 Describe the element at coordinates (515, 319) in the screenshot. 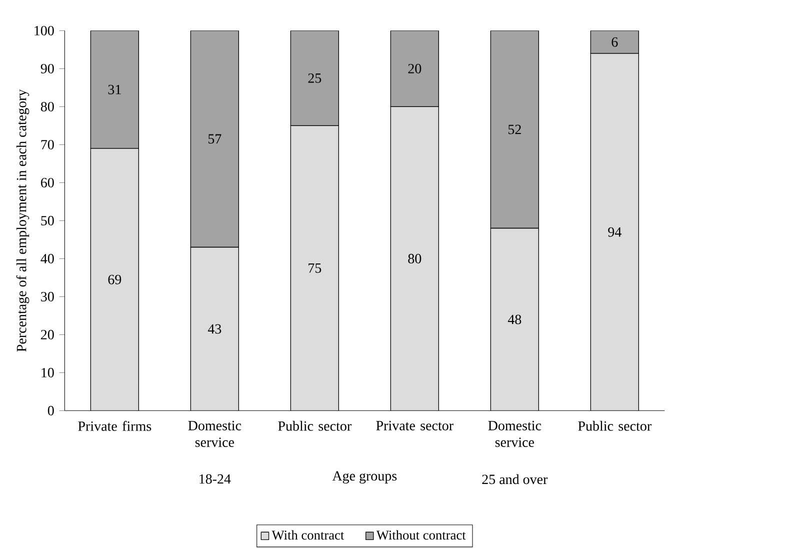

I see `data-label: 48` at that location.